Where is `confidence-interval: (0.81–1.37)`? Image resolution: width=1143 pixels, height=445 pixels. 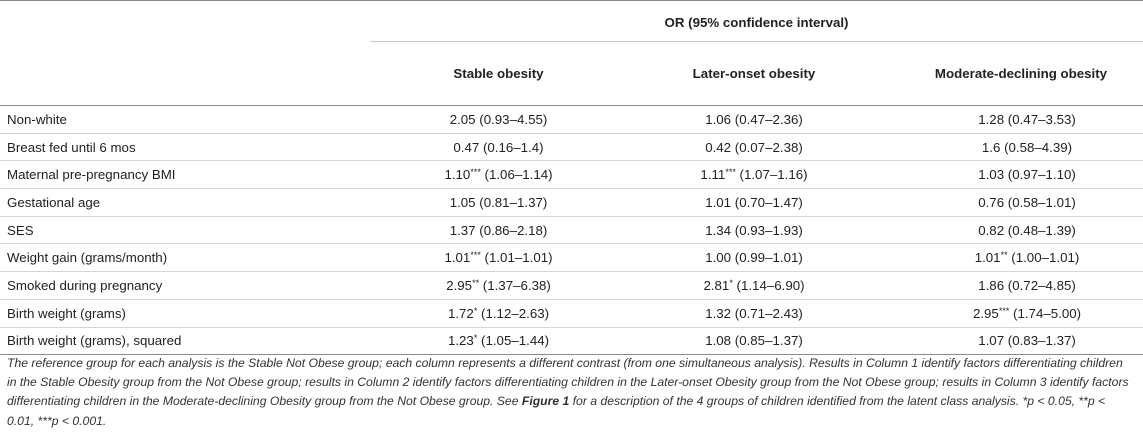
confidence-interval: (0.81–1.37) is located at coordinates (511, 202).